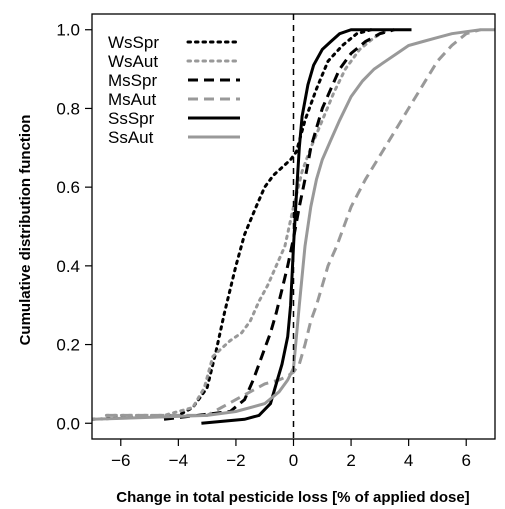  What do you see at coordinates (68, 266) in the screenshot?
I see `y-tick-label: 0.4` at bounding box center [68, 266].